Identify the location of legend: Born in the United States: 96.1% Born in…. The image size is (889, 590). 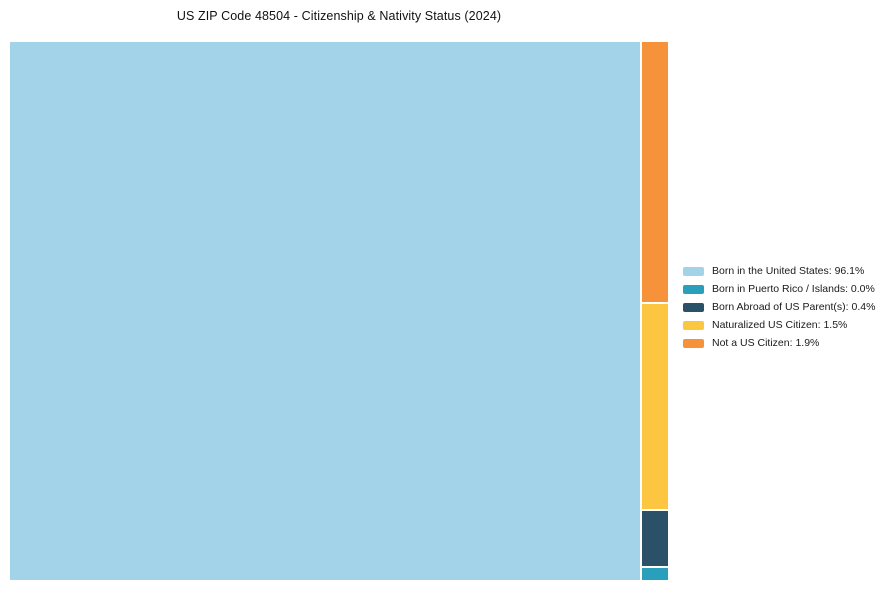
(779, 310).